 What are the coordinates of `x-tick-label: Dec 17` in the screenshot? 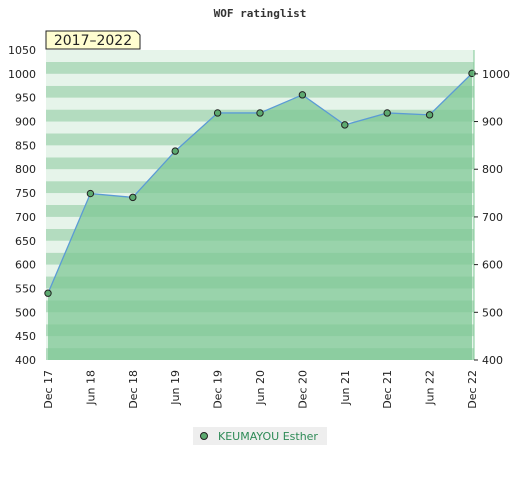 It's located at (48, 389).